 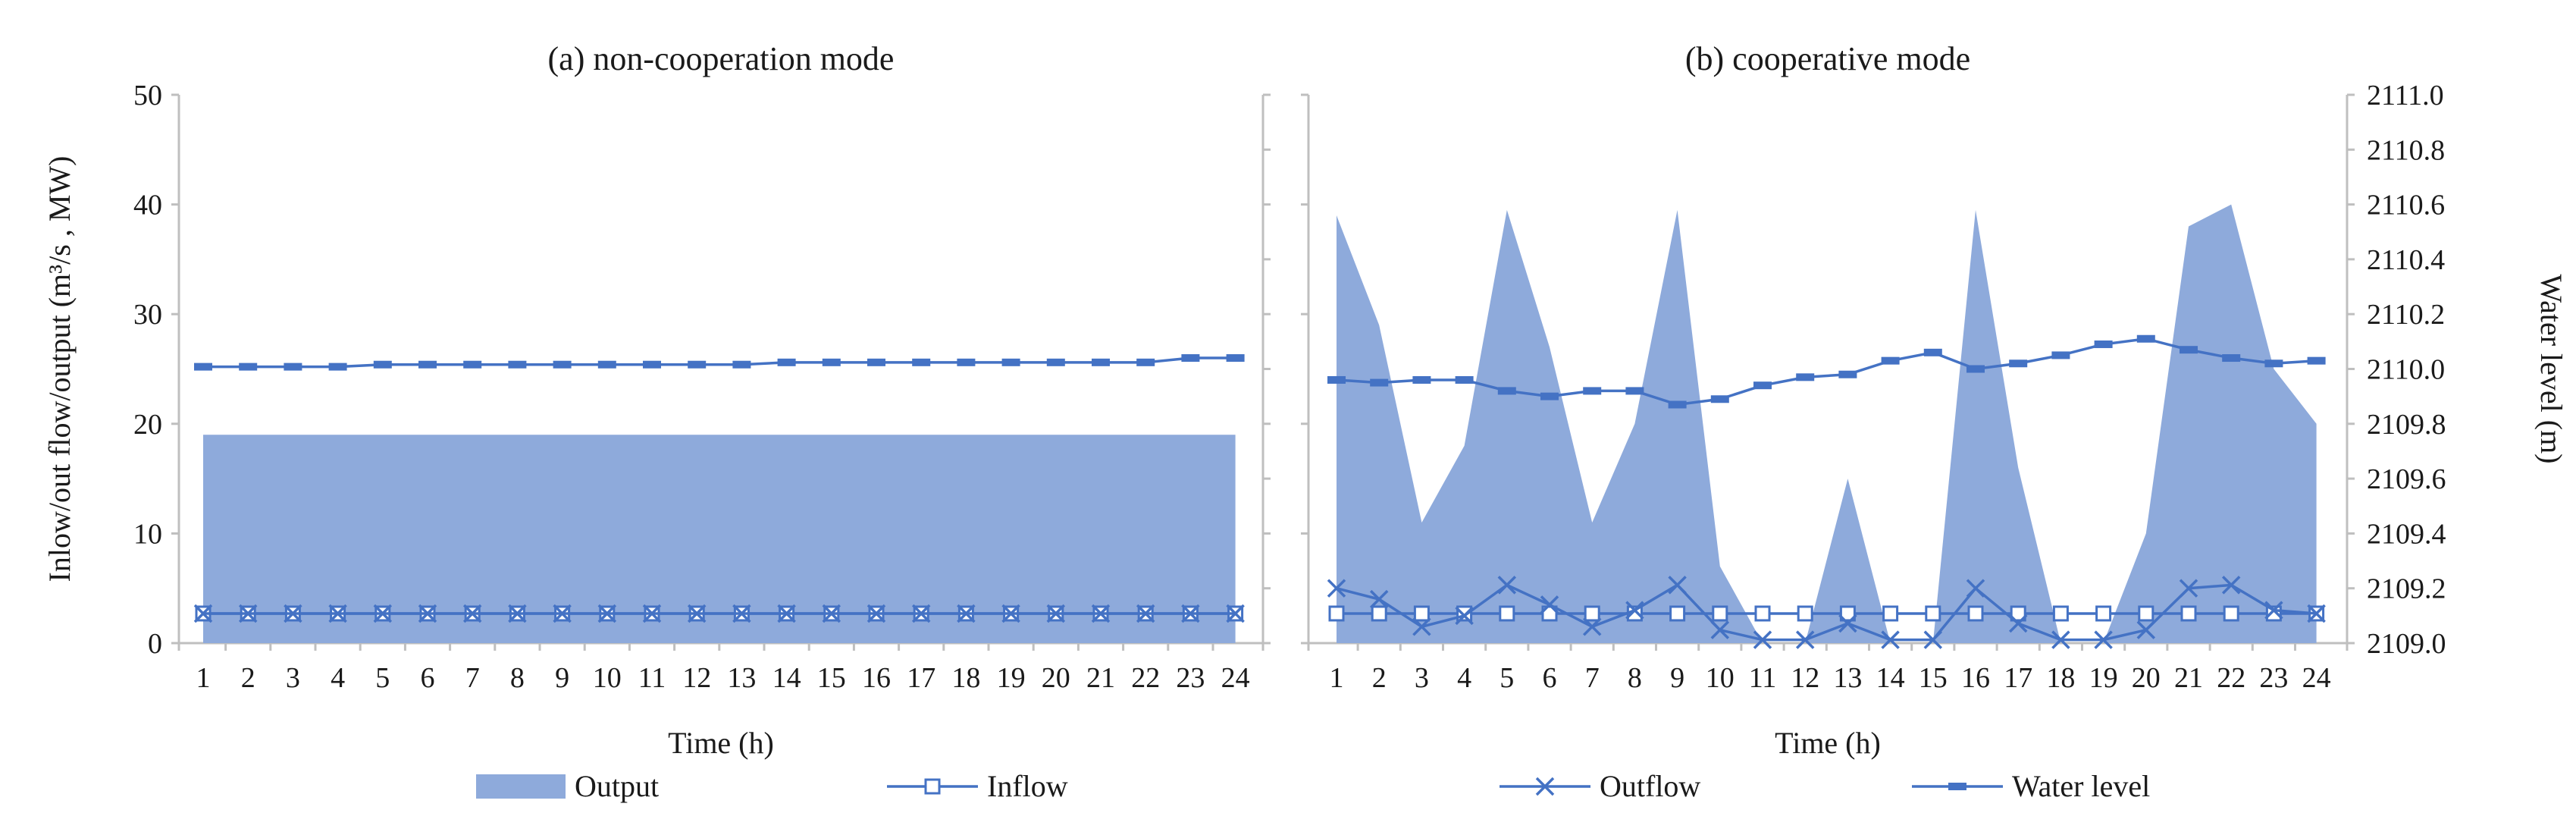 I want to click on x-tick-label: 11, so click(x=652, y=678).